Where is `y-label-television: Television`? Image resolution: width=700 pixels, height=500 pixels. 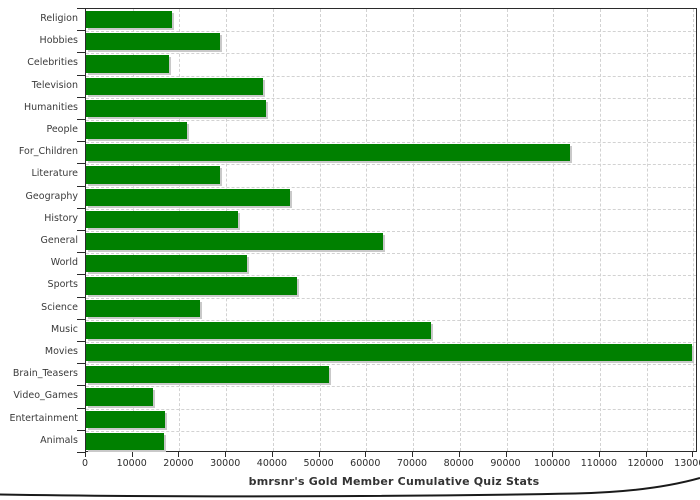
y-label-television: Television is located at coordinates (54, 85).